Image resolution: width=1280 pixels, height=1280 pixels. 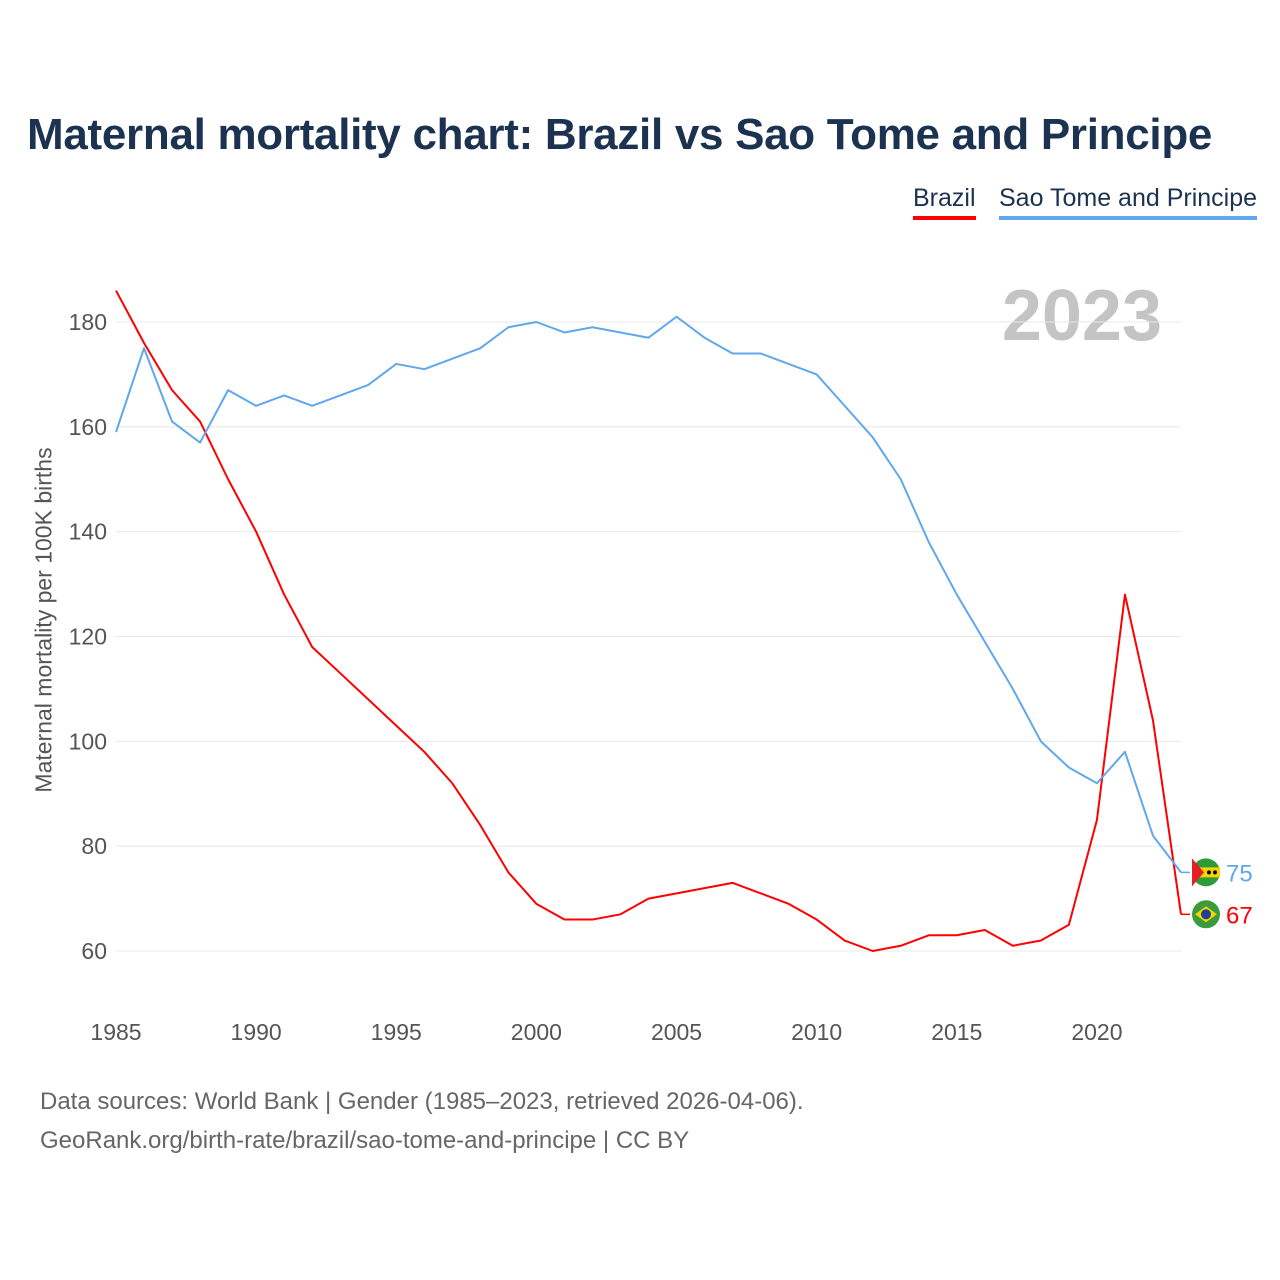 I want to click on sao-tome-flag-triangle, so click(x=1198, y=872).